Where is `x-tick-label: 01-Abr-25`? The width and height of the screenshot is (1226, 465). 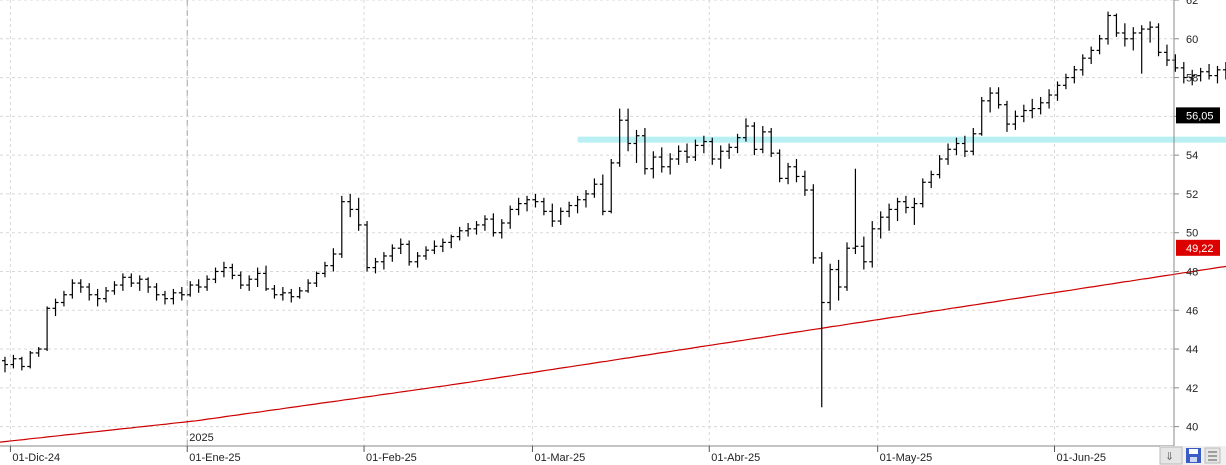
x-tick-label: 01-Abr-25 is located at coordinates (735, 458).